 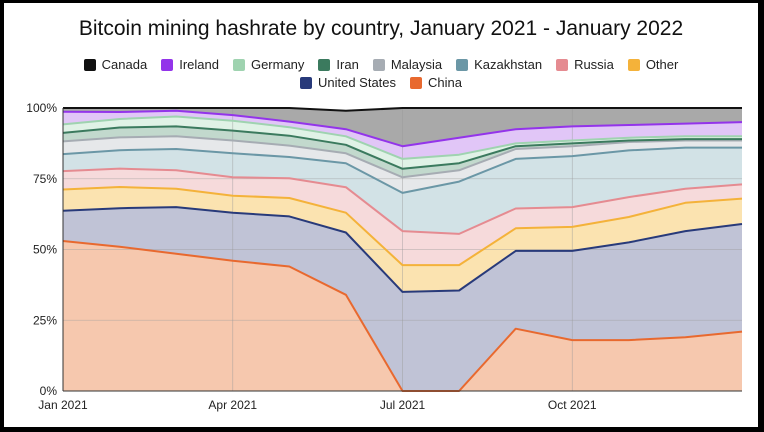 I want to click on legend-item: Malaysia, so click(x=407, y=64).